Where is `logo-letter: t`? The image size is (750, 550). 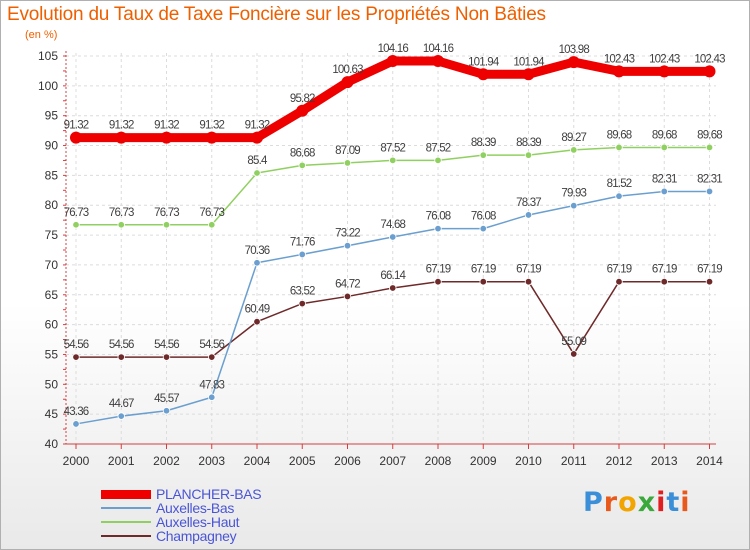
logo-letter: t is located at coordinates (673, 502).